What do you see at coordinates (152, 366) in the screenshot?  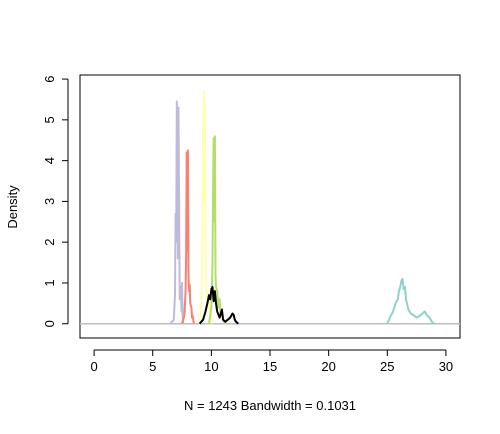 I see `x-tick-label: 5` at bounding box center [152, 366].